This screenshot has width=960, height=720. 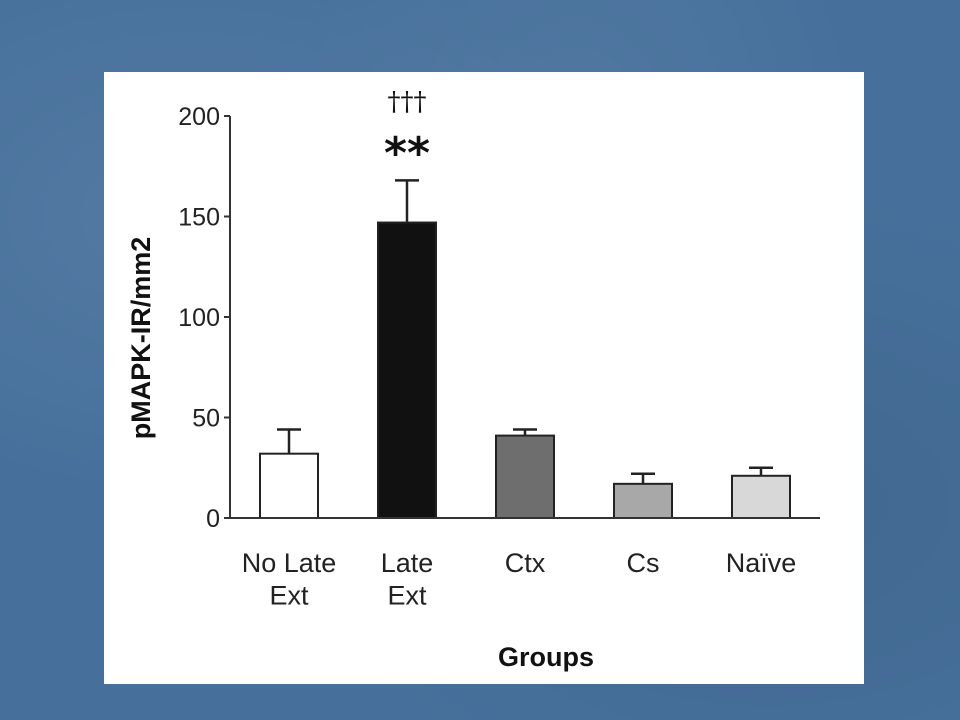 What do you see at coordinates (213, 519) in the screenshot?
I see `y-tick-label: 0` at bounding box center [213, 519].